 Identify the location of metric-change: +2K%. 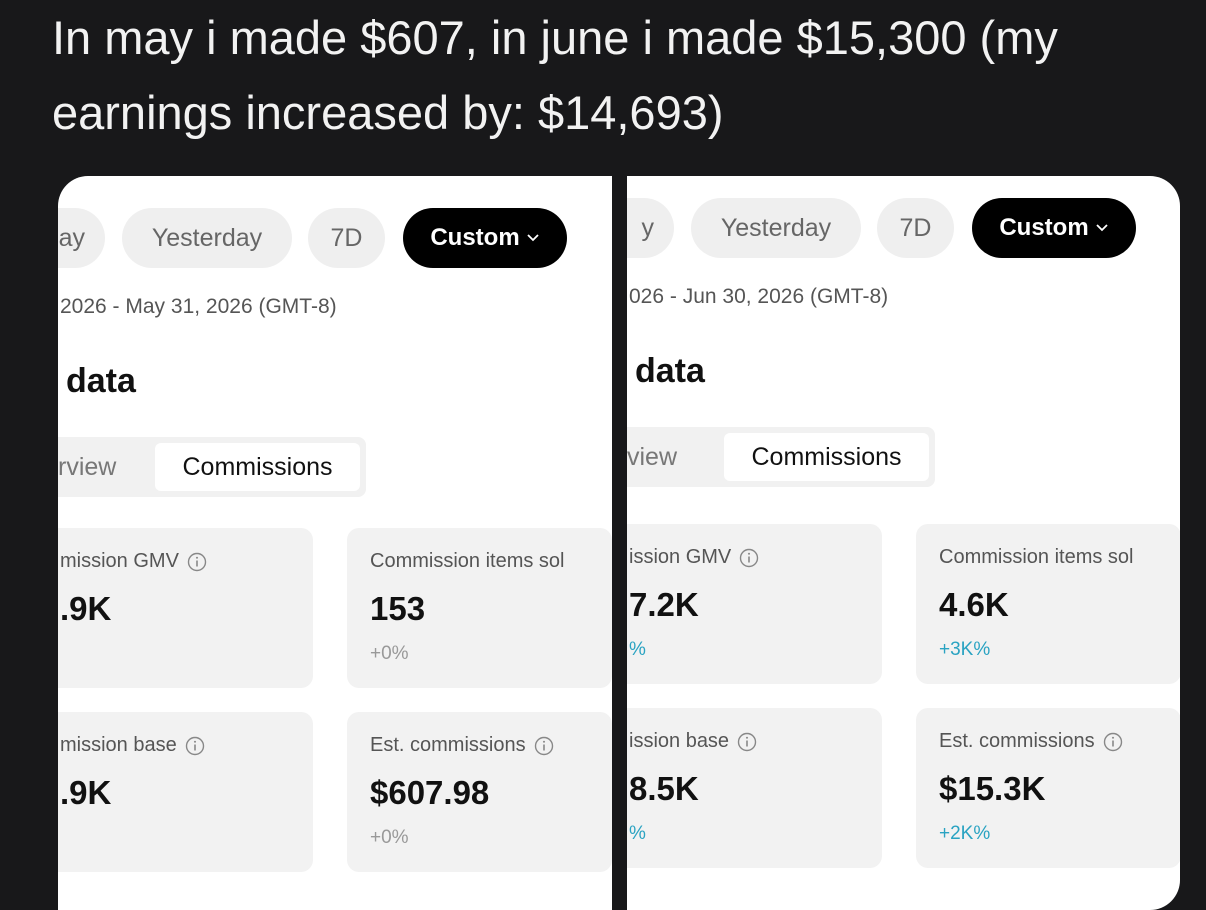
(965, 833).